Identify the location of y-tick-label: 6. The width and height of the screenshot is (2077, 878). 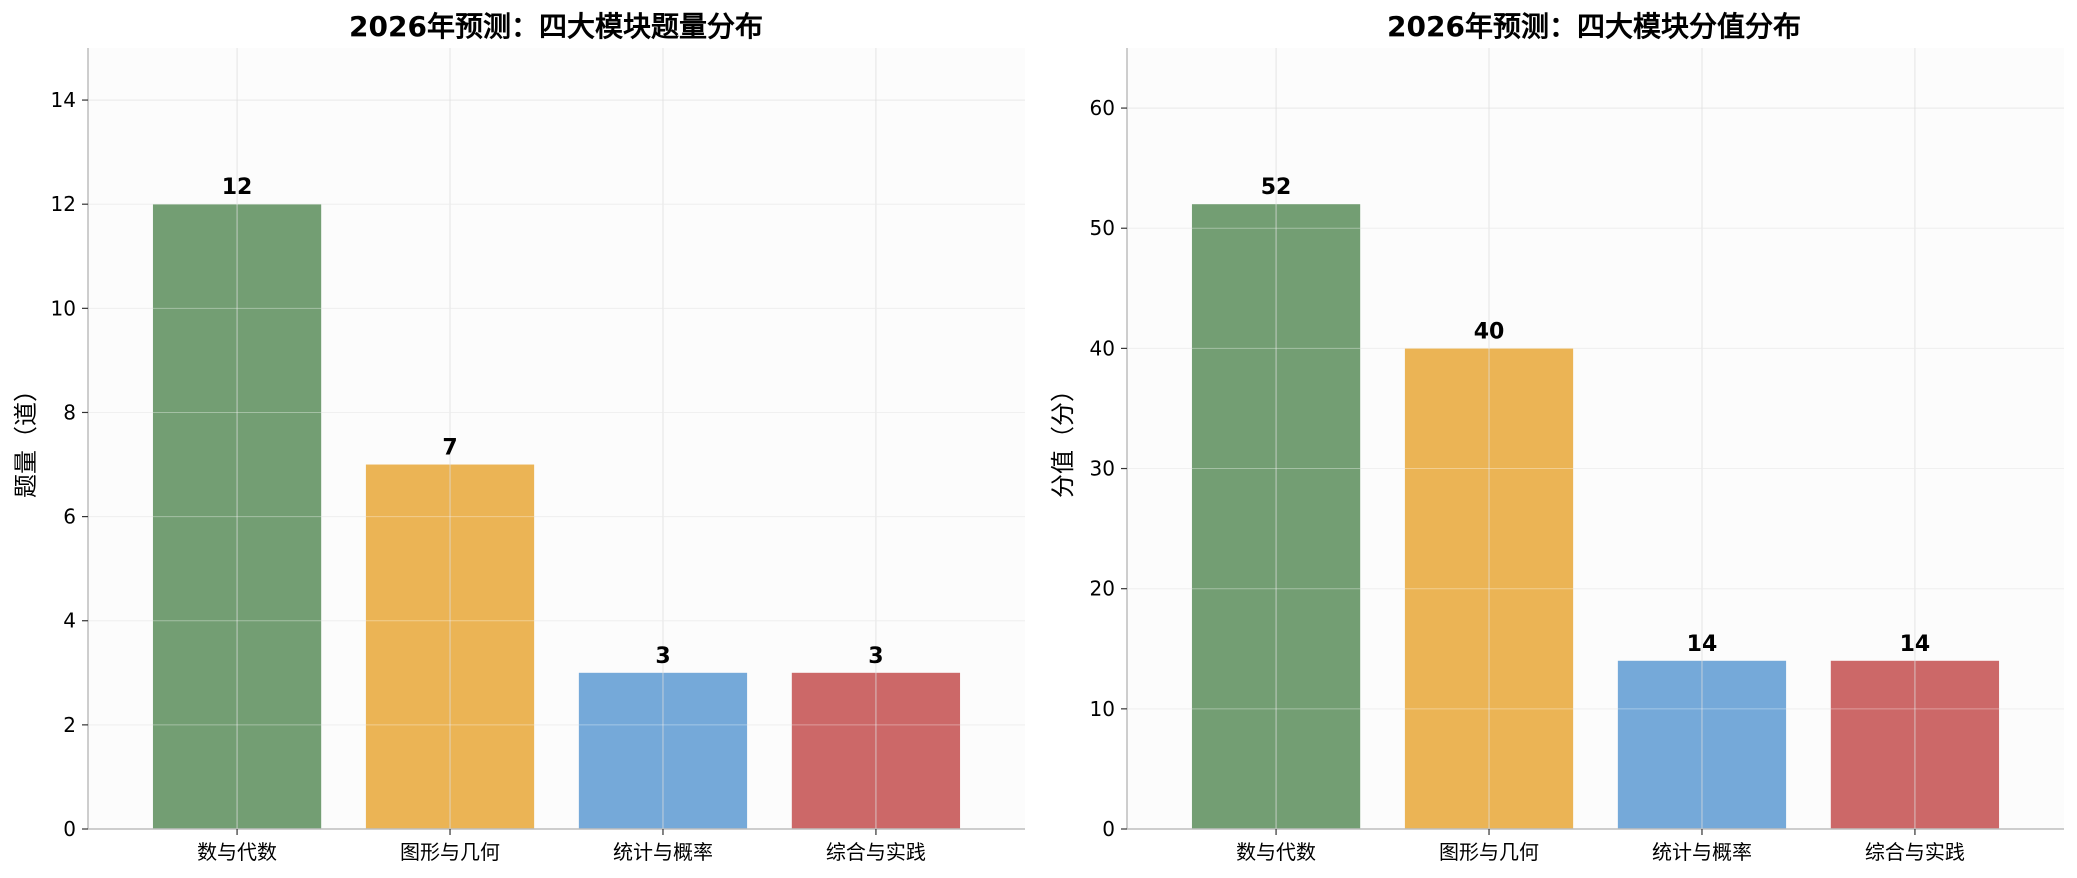
(69, 517).